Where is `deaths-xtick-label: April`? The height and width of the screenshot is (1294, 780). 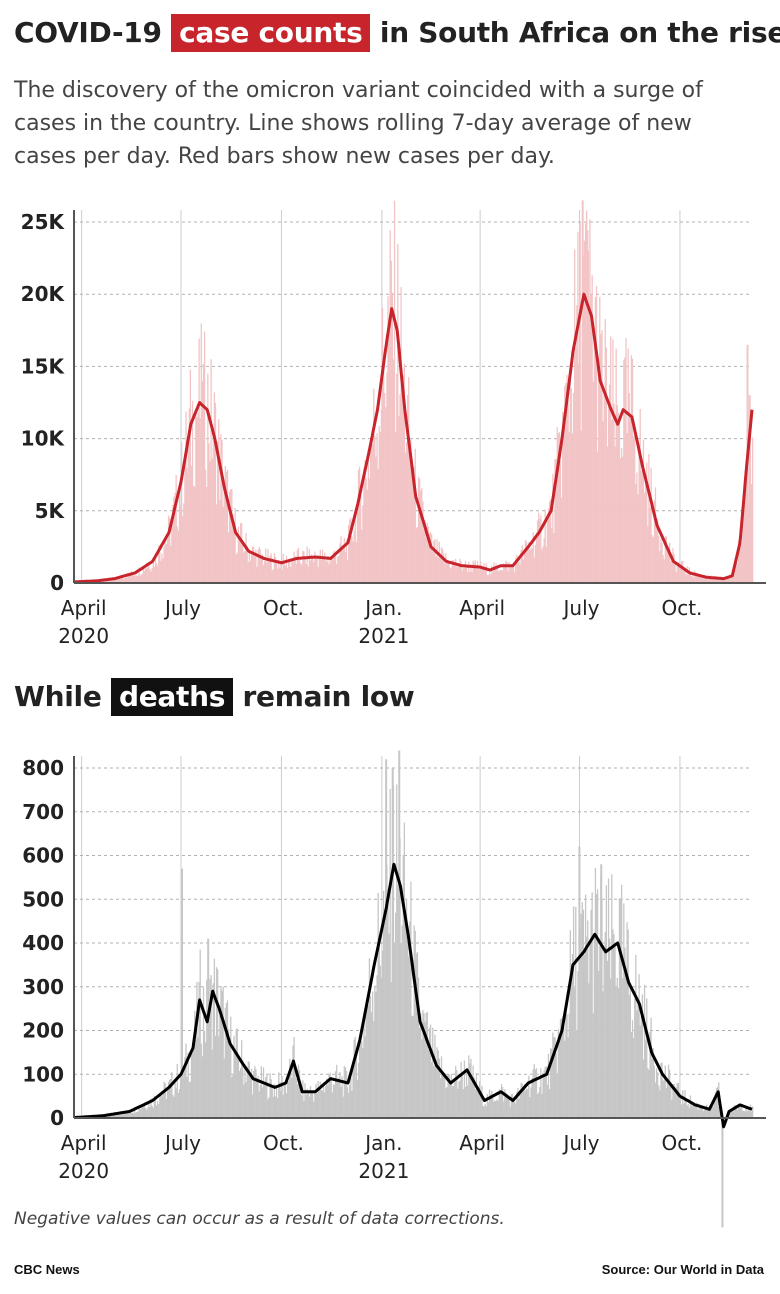
deaths-xtick-label: April is located at coordinates (84, 1143).